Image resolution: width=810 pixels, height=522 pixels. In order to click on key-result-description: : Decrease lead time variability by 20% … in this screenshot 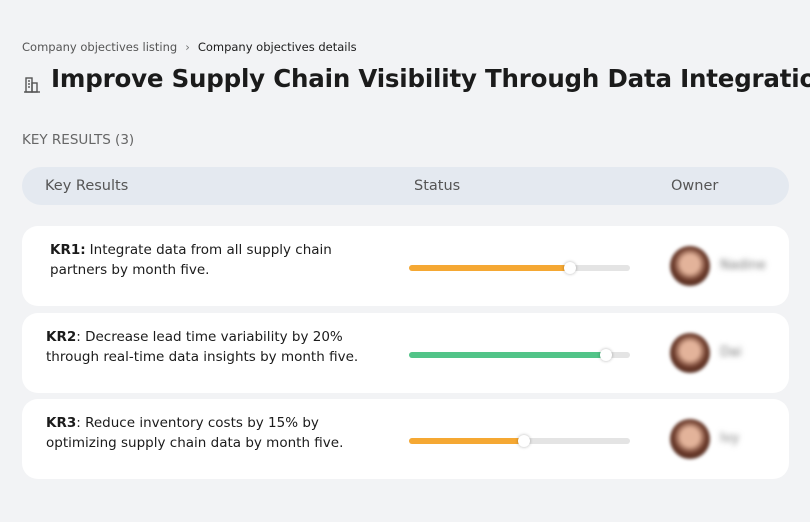, I will do `click(202, 347)`.